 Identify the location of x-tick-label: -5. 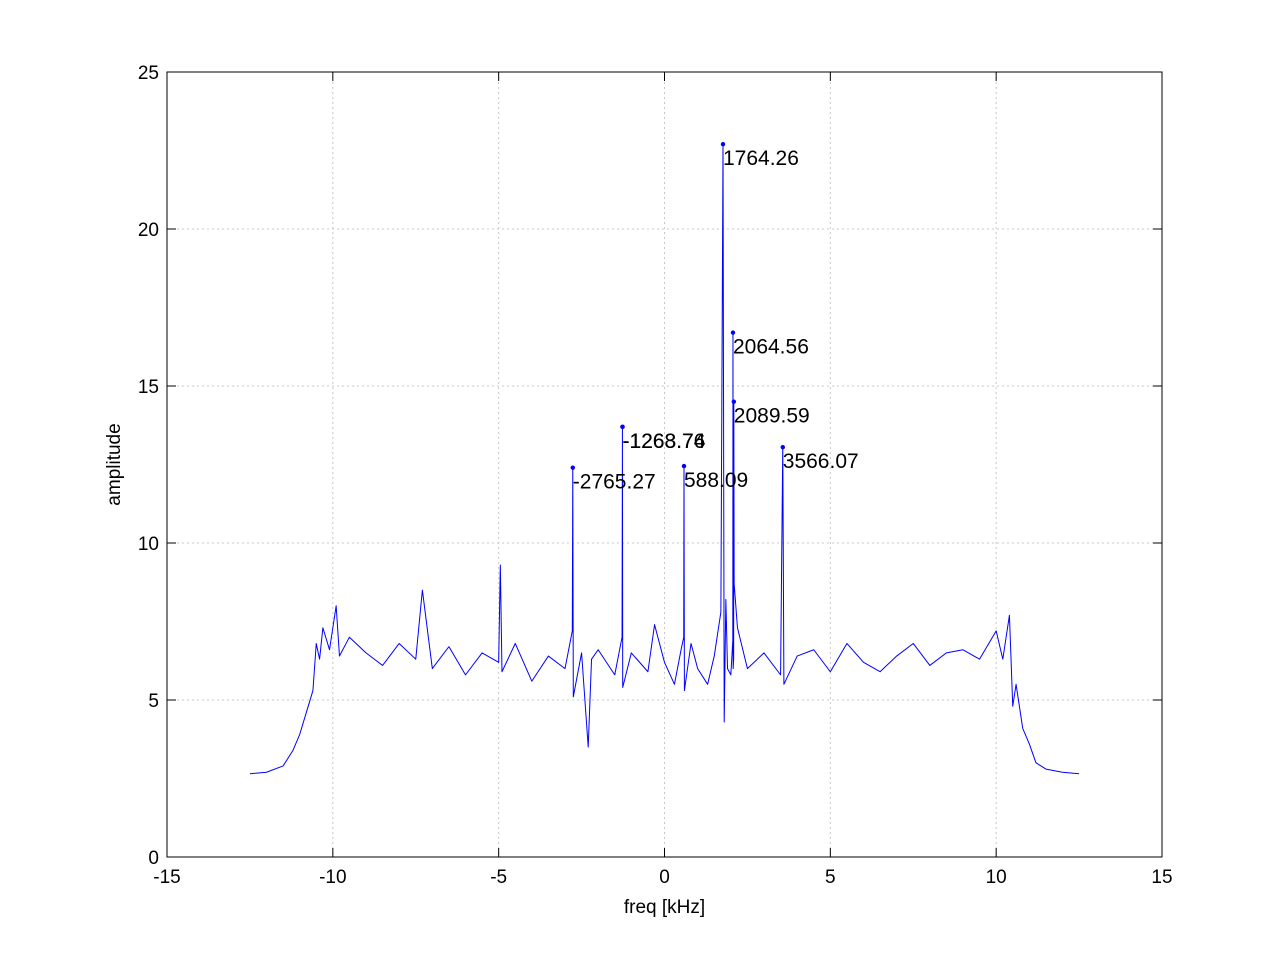
(498, 877).